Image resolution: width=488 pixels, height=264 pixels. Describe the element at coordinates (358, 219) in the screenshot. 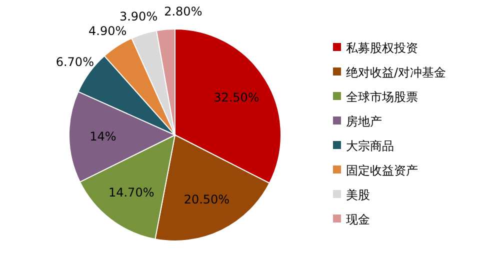

I see `legend-label: 现金` at that location.